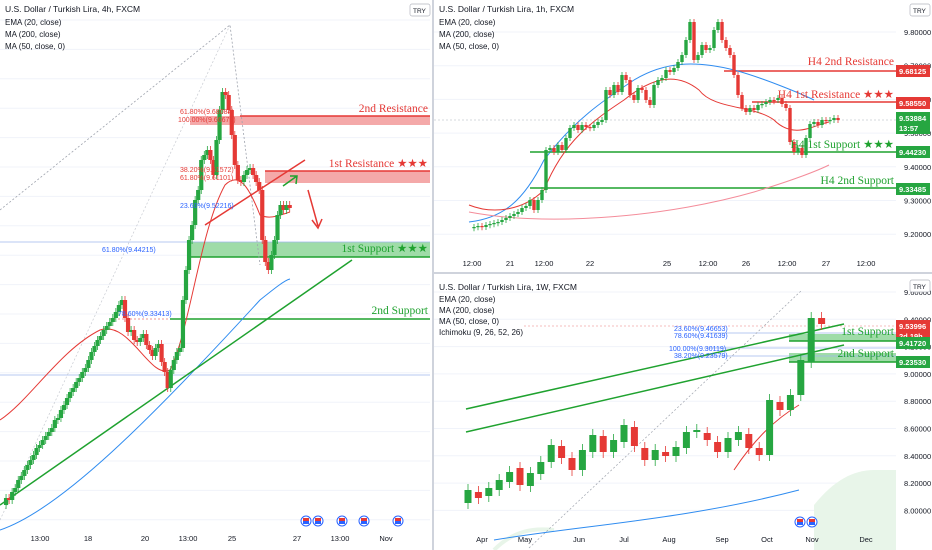 This screenshot has width=932, height=550. I want to click on fib-label: 23.60%(9.46653), so click(701, 329).